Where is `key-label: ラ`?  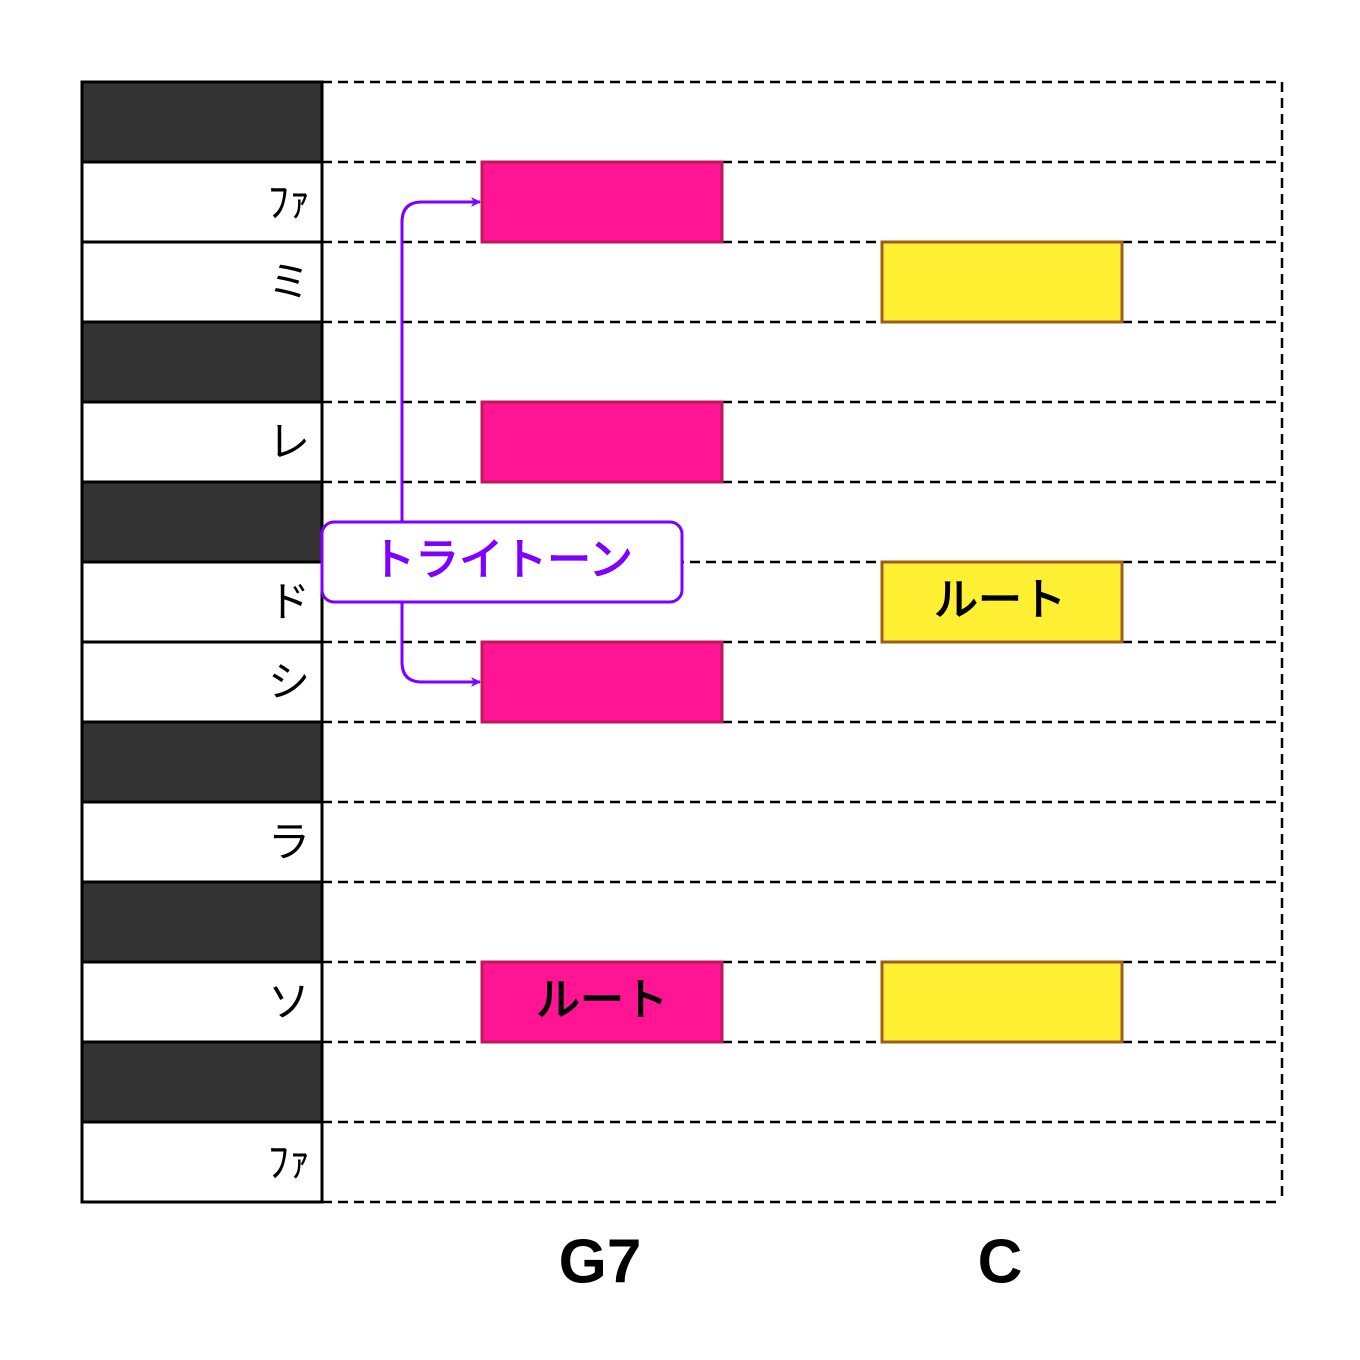
key-label: ラ is located at coordinates (289, 842).